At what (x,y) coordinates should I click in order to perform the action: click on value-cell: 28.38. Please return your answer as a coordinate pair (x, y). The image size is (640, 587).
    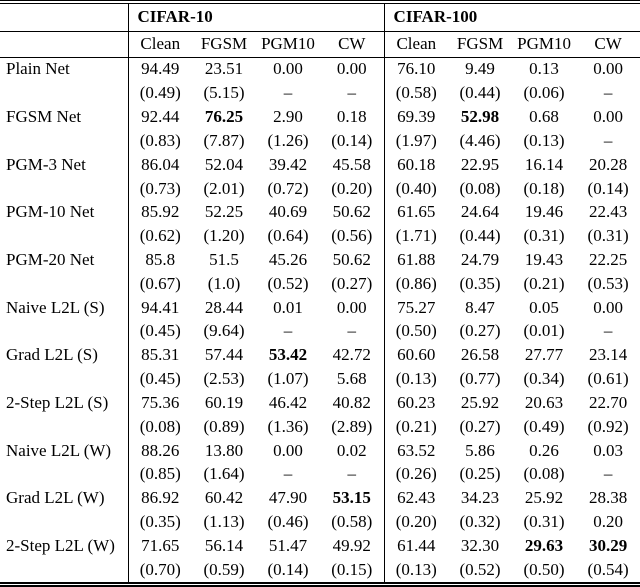
    Looking at the image, I should click on (608, 498).